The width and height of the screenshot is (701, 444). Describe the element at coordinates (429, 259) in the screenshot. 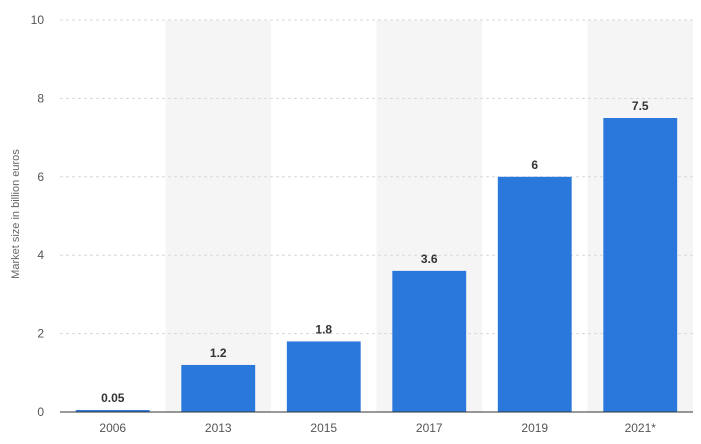

I see `bar-value-label: 3.6` at that location.